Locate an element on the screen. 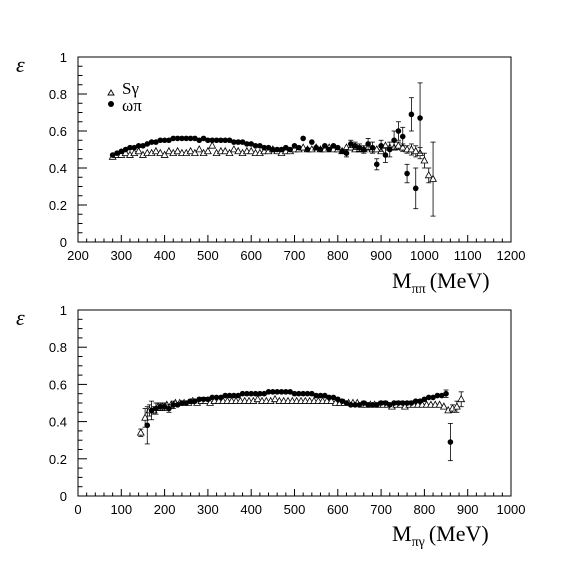 This screenshot has height=567, width=567. legend-label-sgamma: Sγ is located at coordinates (130, 88).